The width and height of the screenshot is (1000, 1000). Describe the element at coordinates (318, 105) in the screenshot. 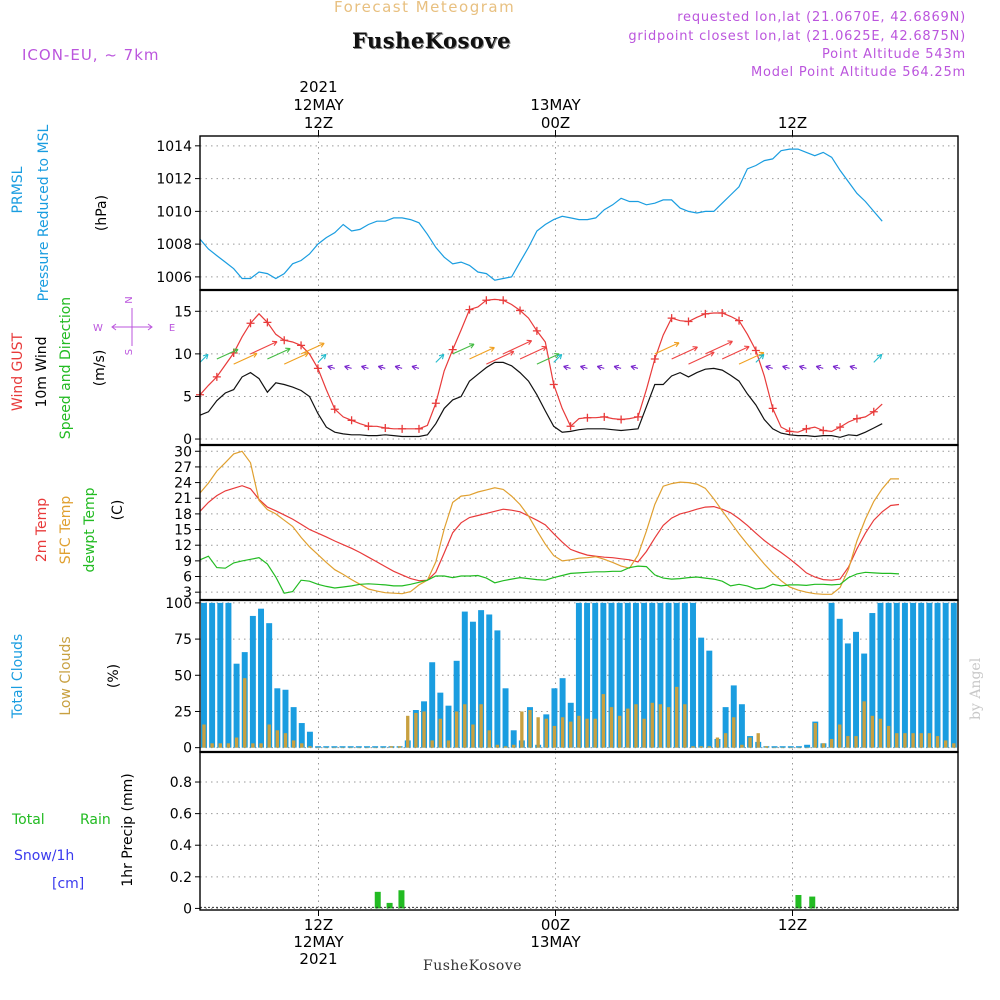

I see `top-time-label: 12MAY` at that location.